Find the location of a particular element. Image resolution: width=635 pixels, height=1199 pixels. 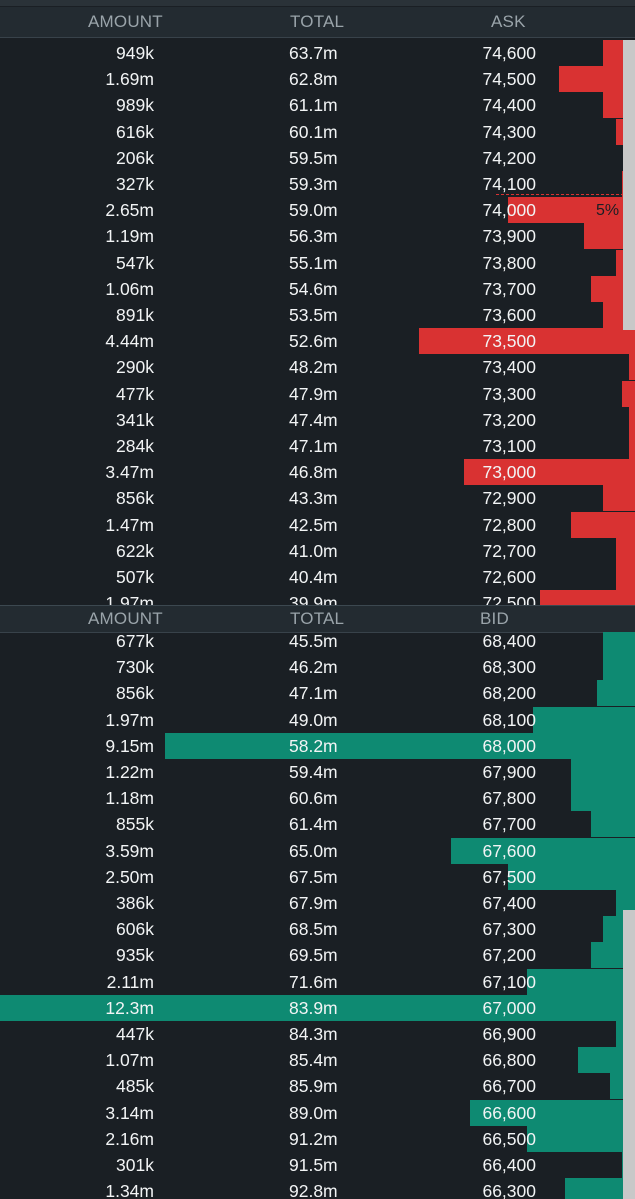

ask-order-row: 4.44m 52.6m 73,500 is located at coordinates (317, 341).